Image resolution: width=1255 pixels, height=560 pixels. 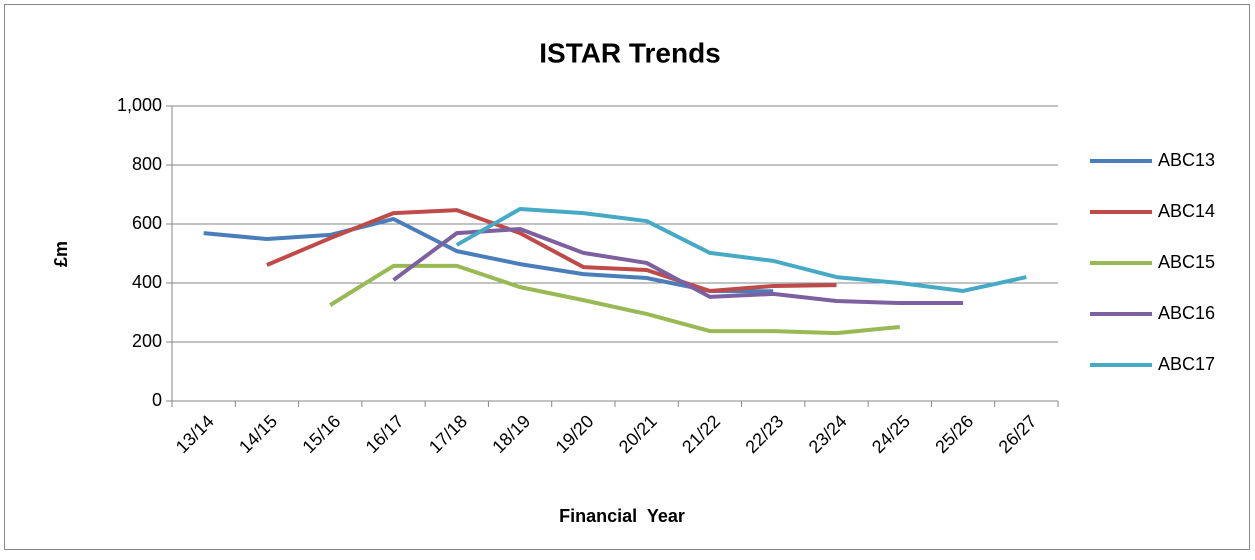 I want to click on legend-label: ABC16, so click(x=1186, y=313).